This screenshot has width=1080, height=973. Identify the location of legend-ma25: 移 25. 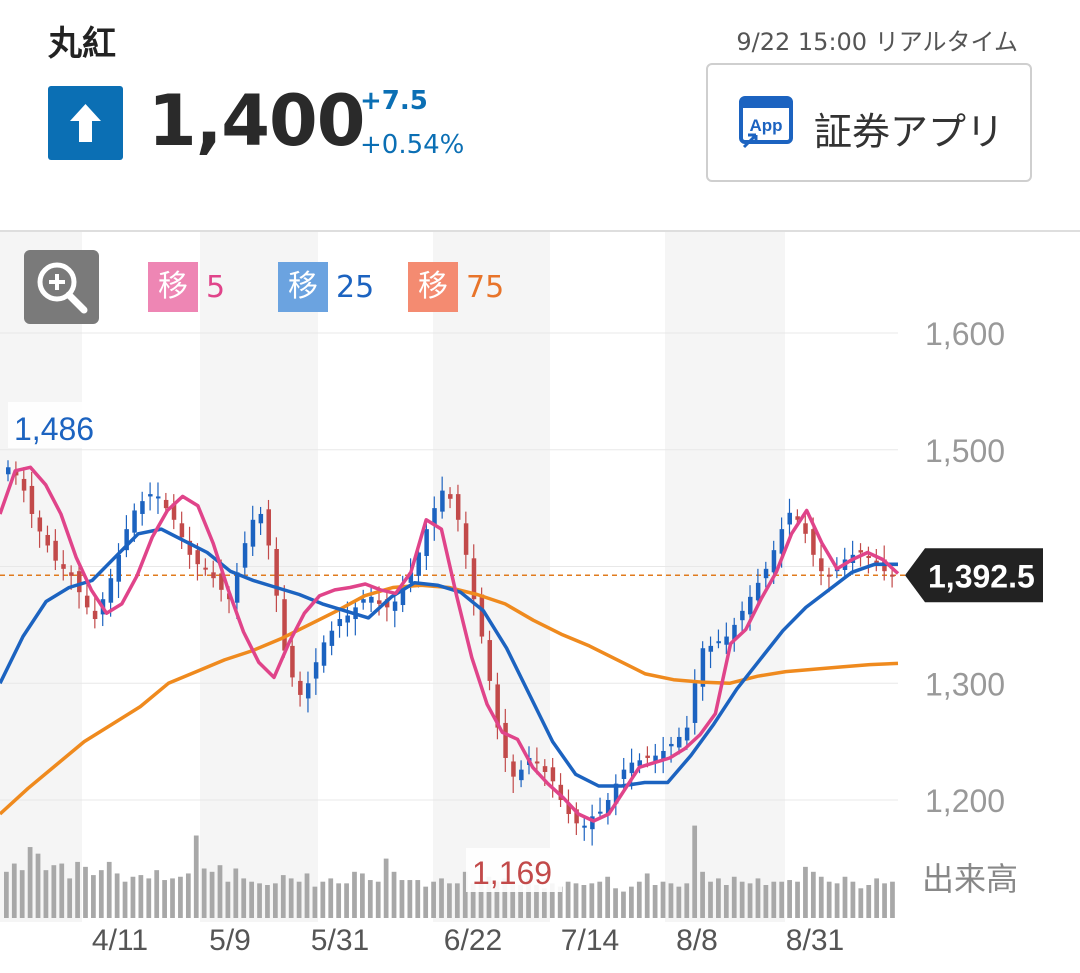
(326, 287).